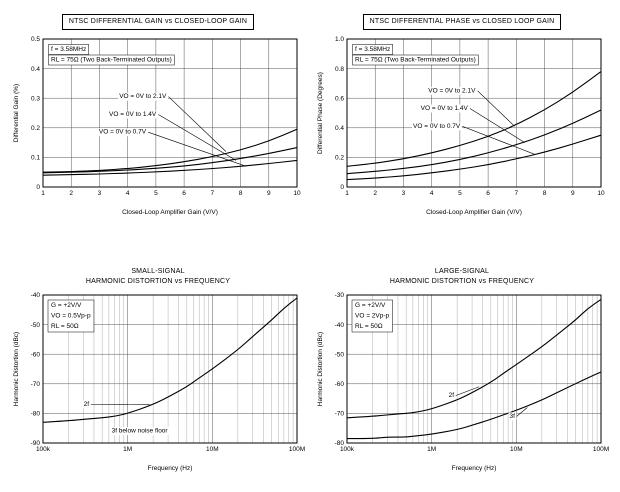  I want to click on svg-text: 0.3, so click(35, 98).